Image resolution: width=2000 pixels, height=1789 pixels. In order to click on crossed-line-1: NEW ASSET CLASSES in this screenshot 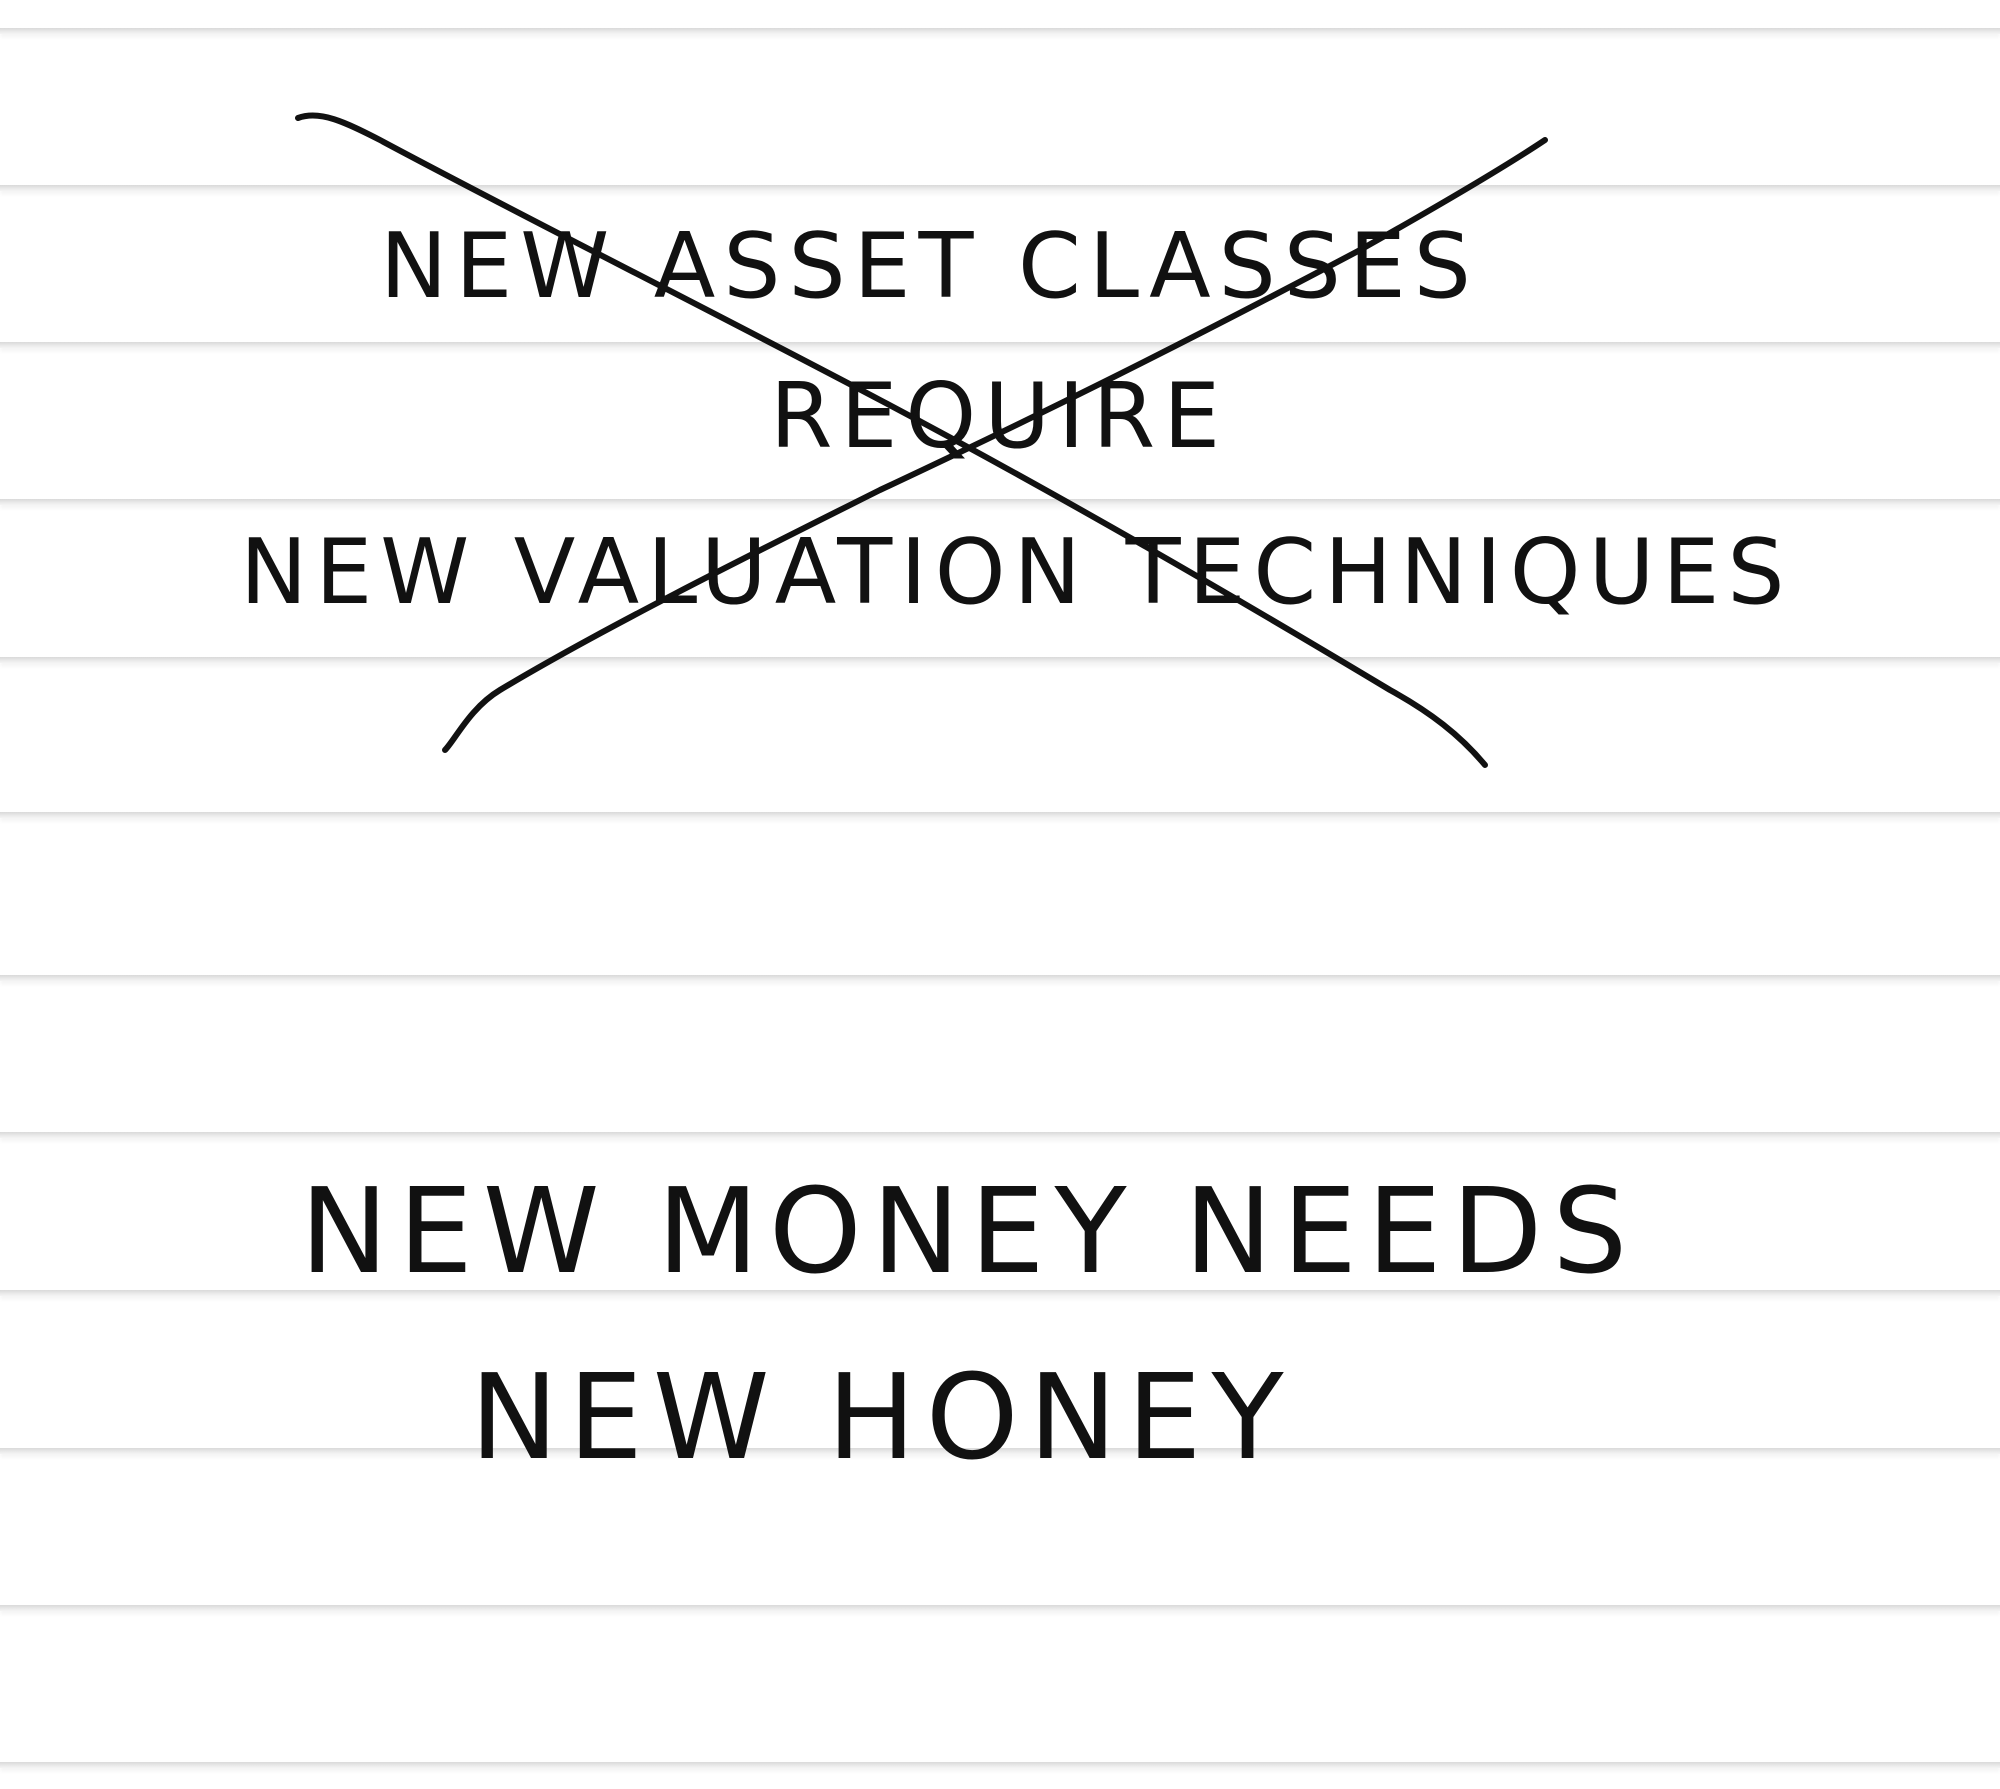, I will do `click(929, 266)`.